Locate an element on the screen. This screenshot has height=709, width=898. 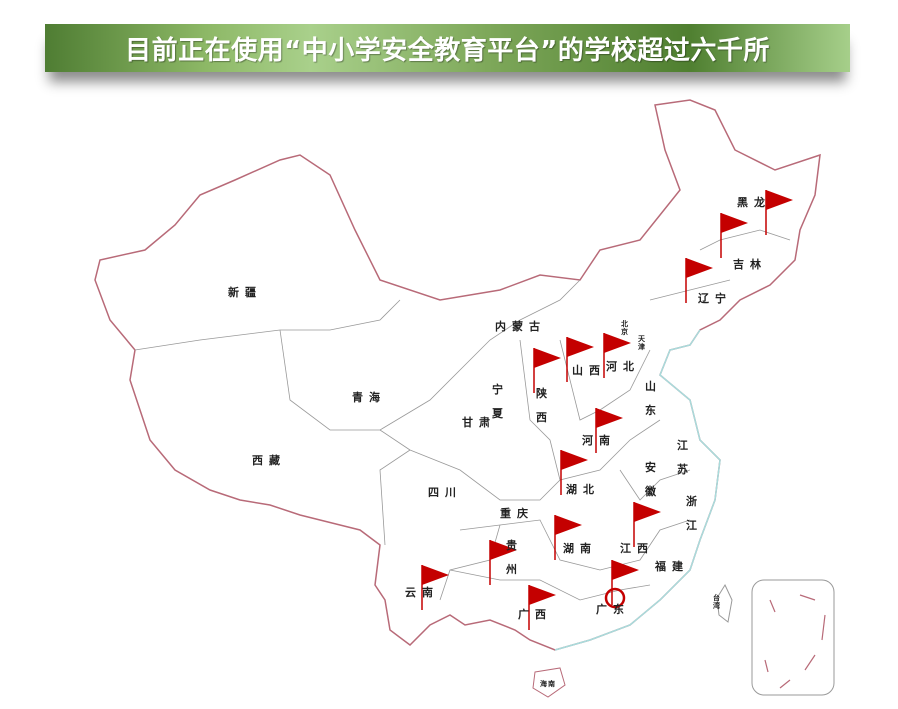
province-label: 山东 is located at coordinates (653, 398).